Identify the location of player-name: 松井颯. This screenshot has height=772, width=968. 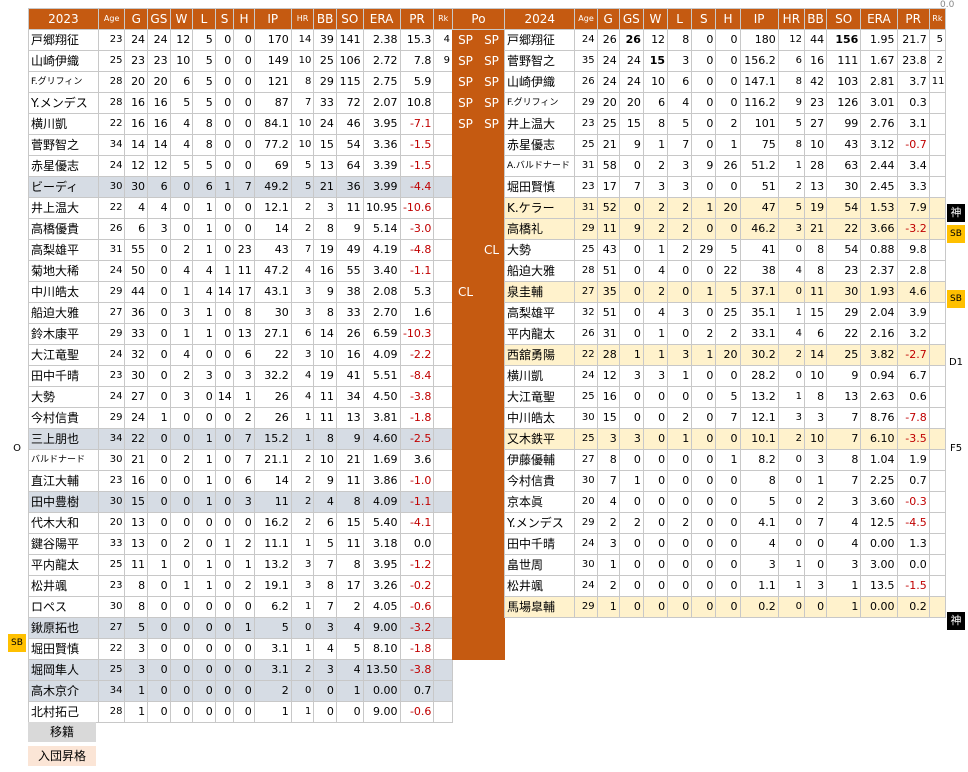
(539, 586).